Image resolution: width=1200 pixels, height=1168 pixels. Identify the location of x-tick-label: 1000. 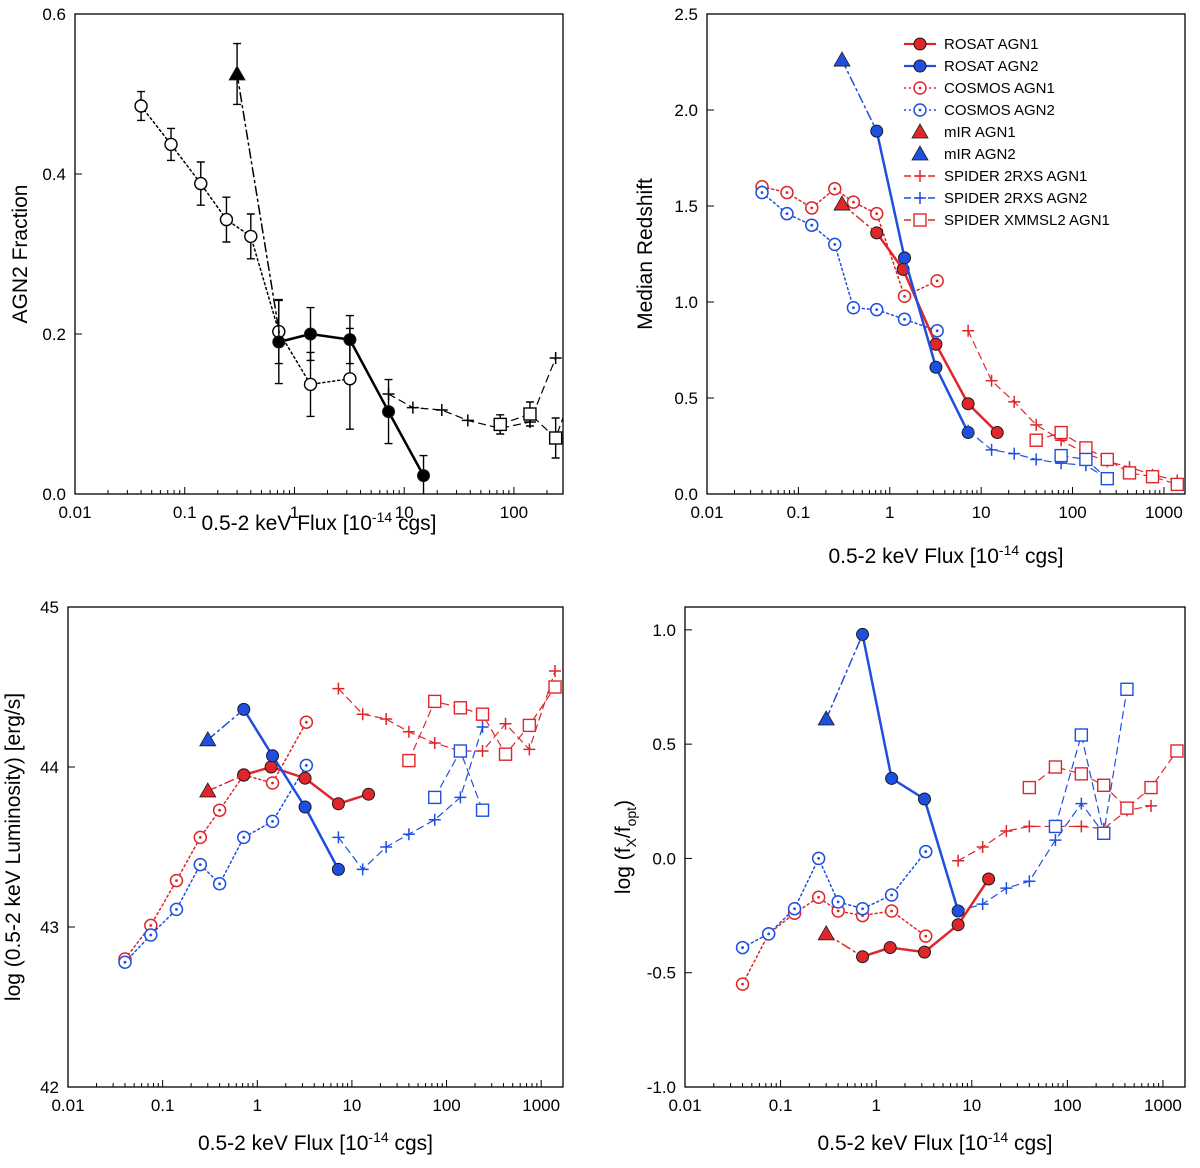
(1163, 1105).